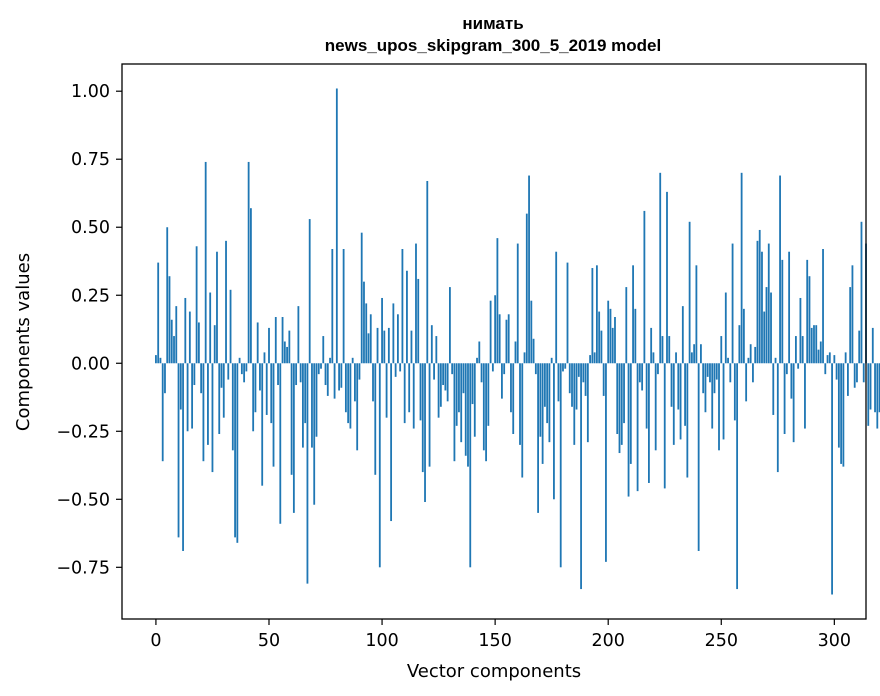  Describe the element at coordinates (721, 641) in the screenshot. I see `x-tick-label: 250` at that location.